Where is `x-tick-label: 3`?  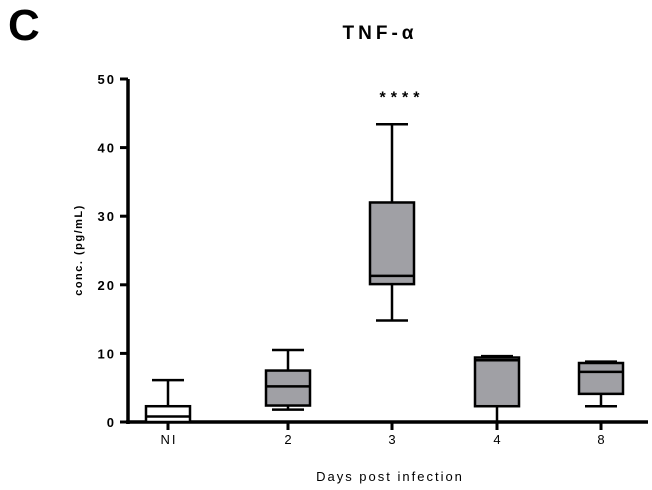 x-tick-label: 3 is located at coordinates (392, 439).